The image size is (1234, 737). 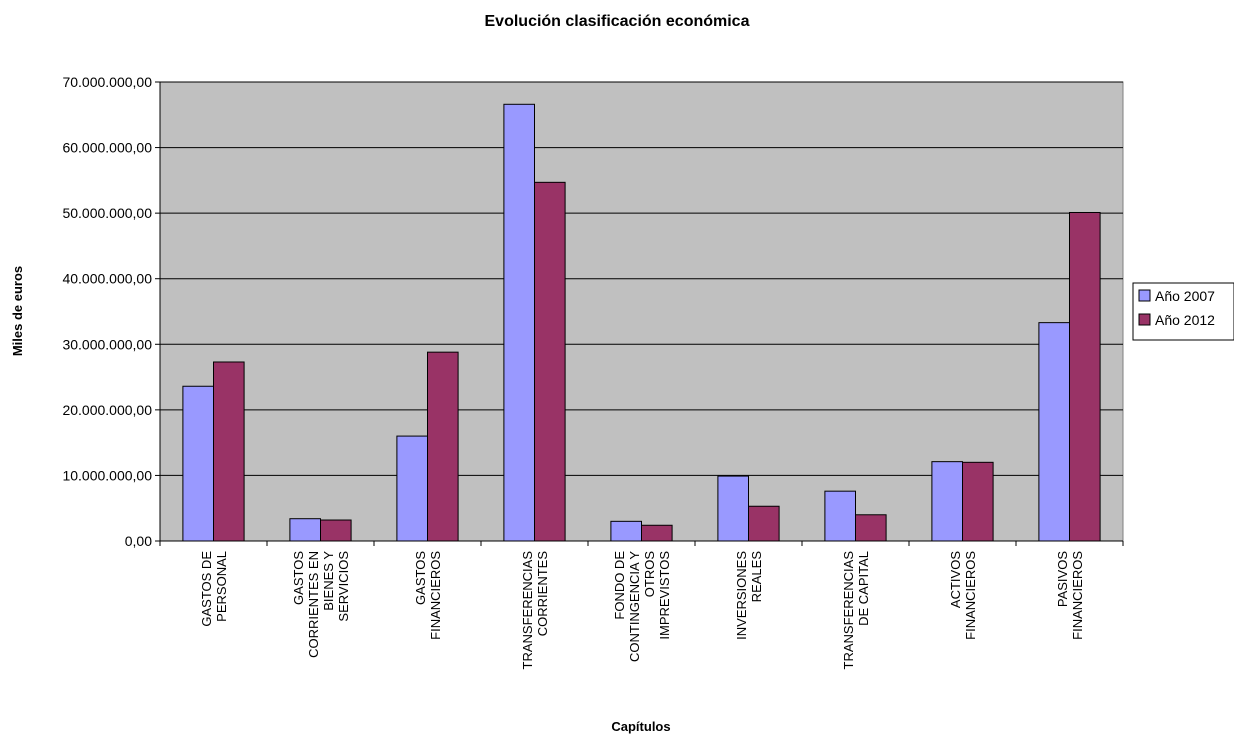 I want to click on x-tick-label: ACTIVOSFINANCIEROS, so click(x=963, y=595).